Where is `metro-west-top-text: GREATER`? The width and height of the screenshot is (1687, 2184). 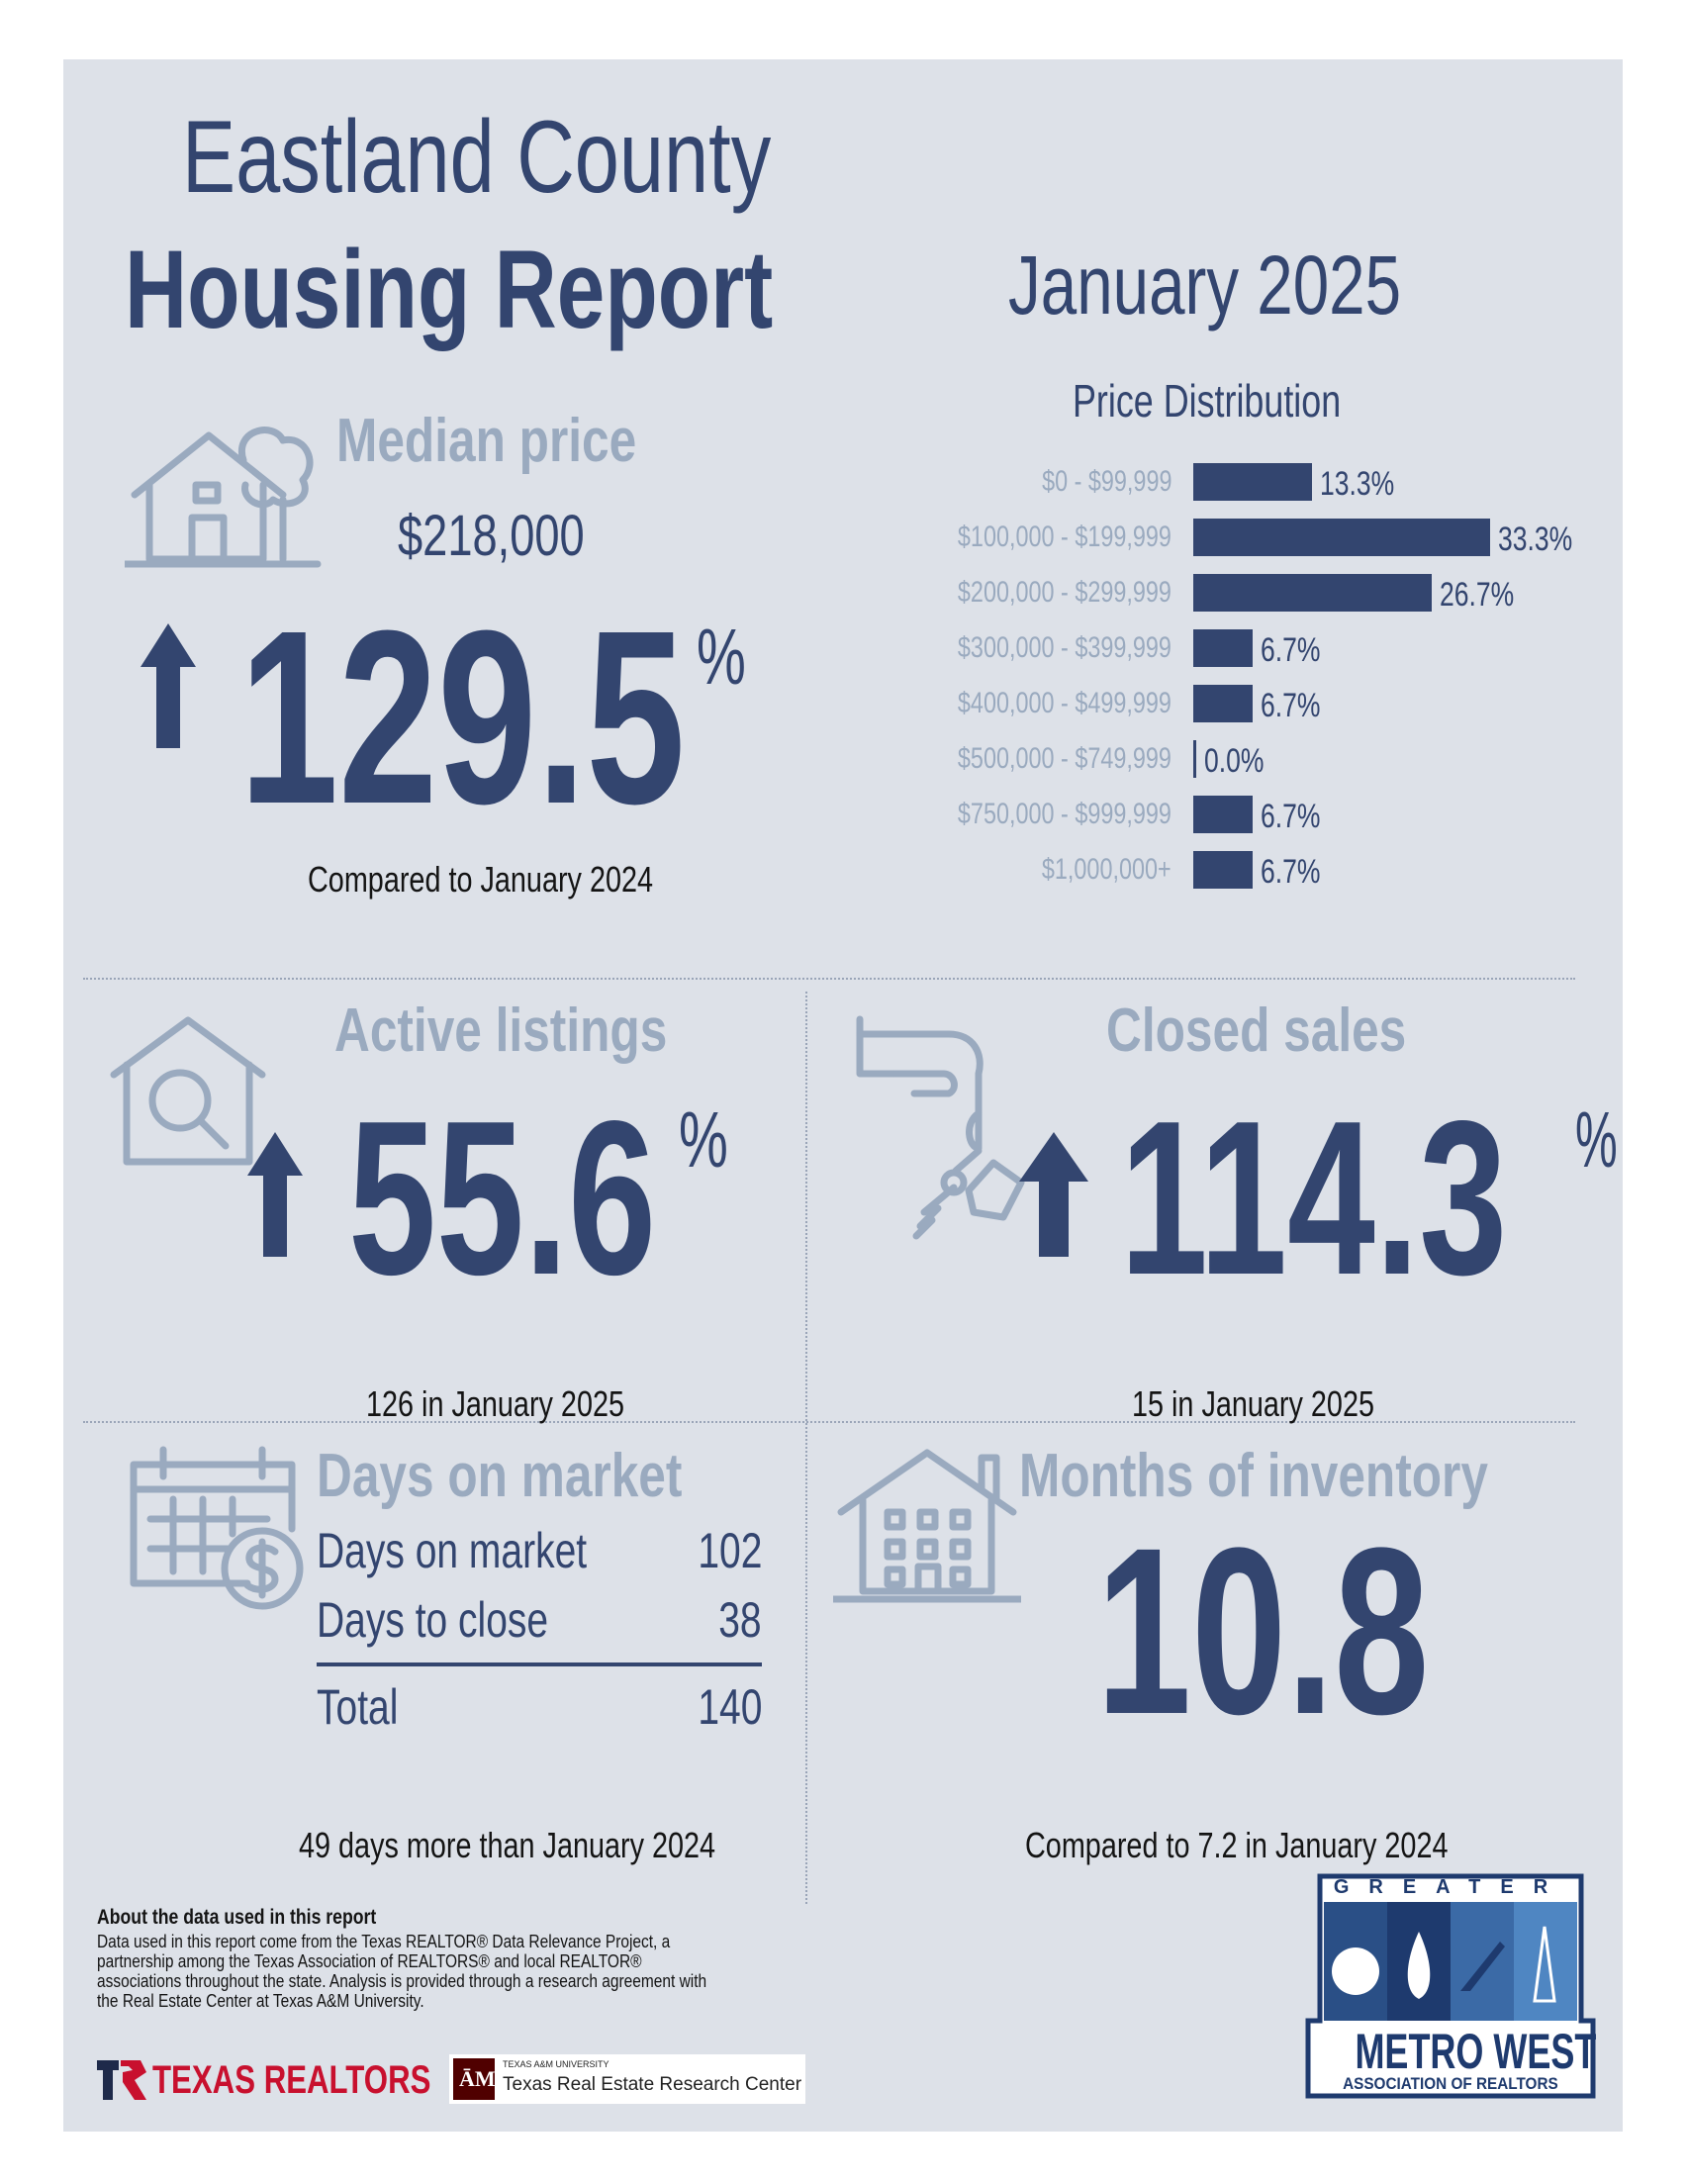
metro-west-top-text: GREATER is located at coordinates (1450, 1887).